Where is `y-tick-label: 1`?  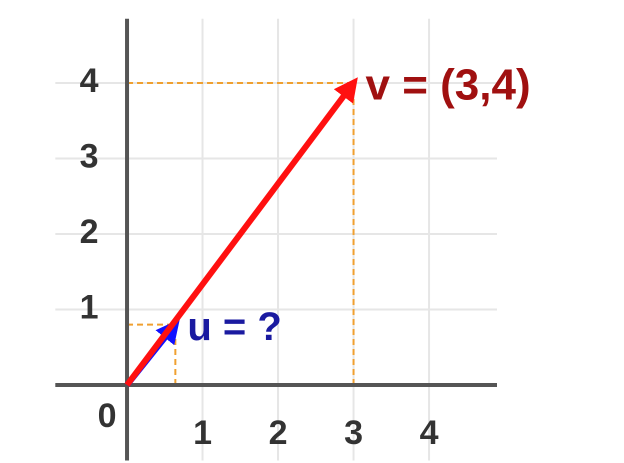 y-tick-label: 1 is located at coordinates (89, 307).